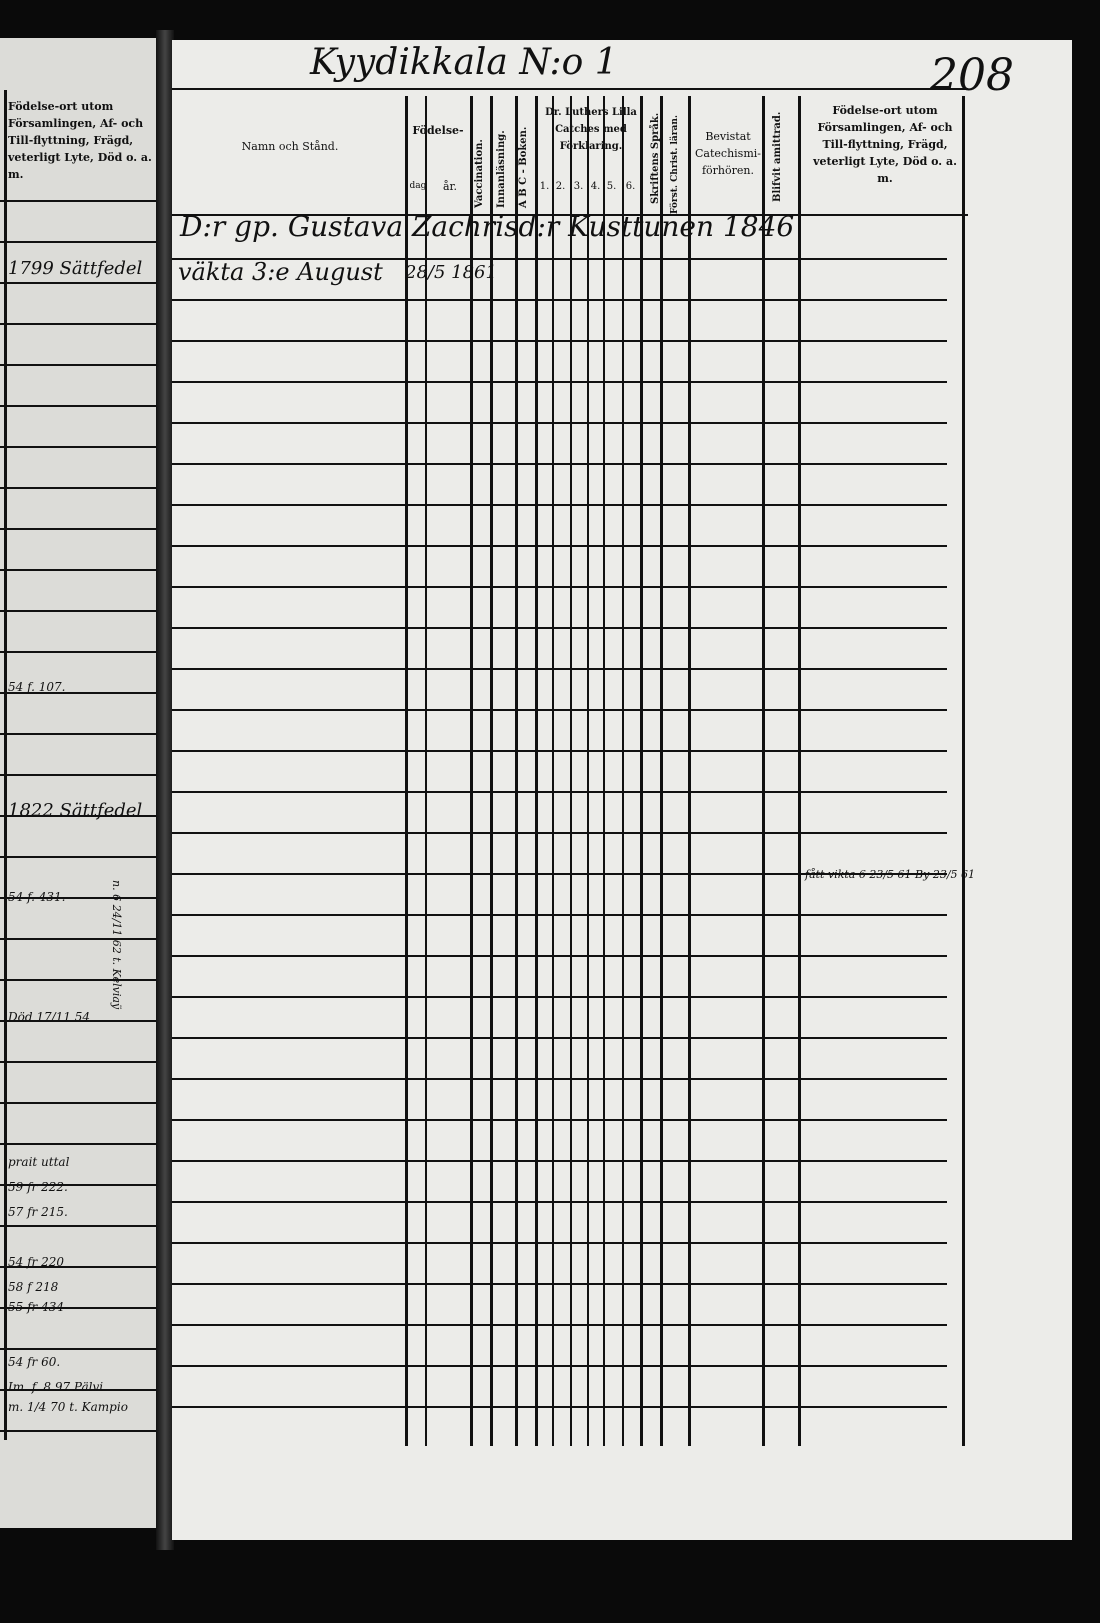 This screenshot has width=1100, height=1623. What do you see at coordinates (728, 153) in the screenshot?
I see `header-bevistat: Bevistat Catechismi-förhören.` at bounding box center [728, 153].